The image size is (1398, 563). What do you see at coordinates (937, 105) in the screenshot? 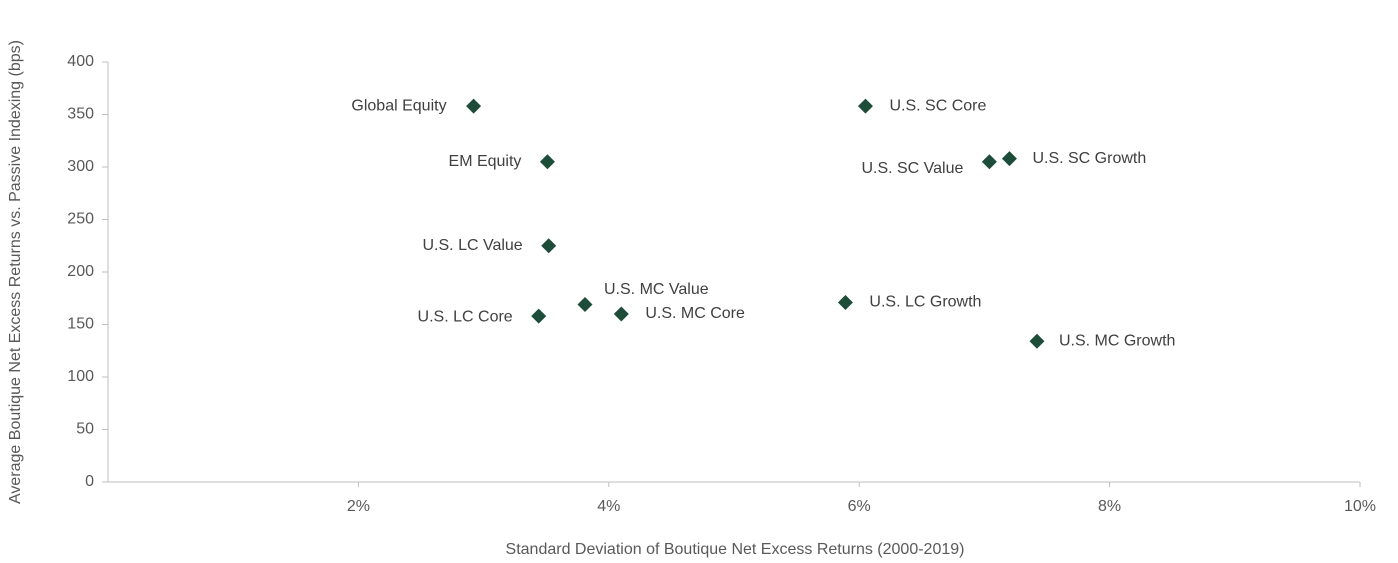
I see `point-label: U.S. SC Core` at bounding box center [937, 105].